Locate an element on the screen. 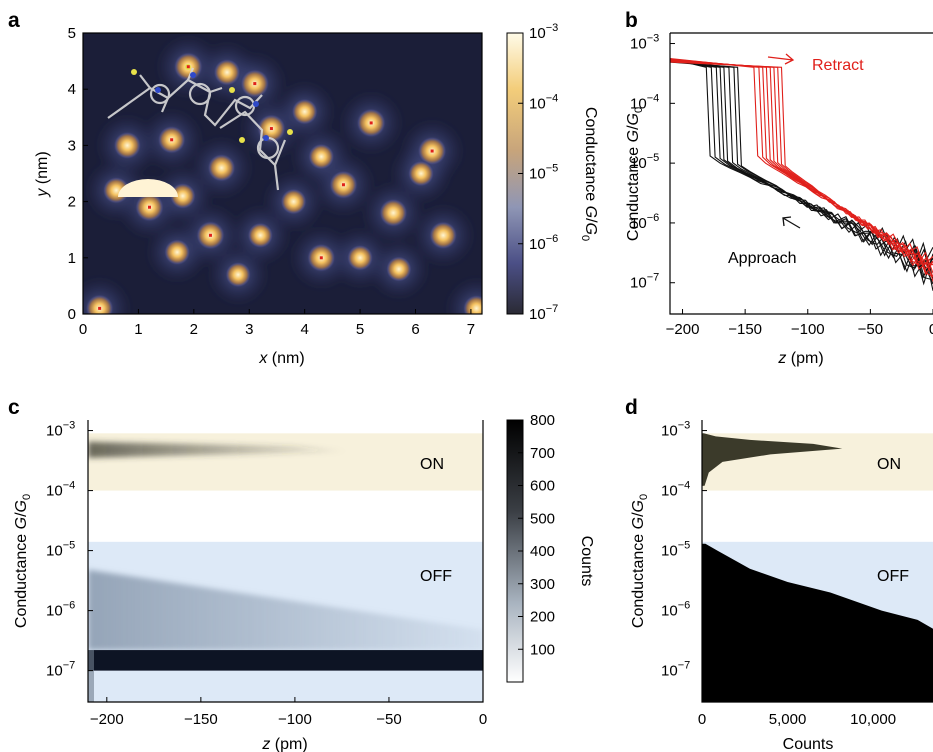  off-histogram is located at coordinates (817, 622).